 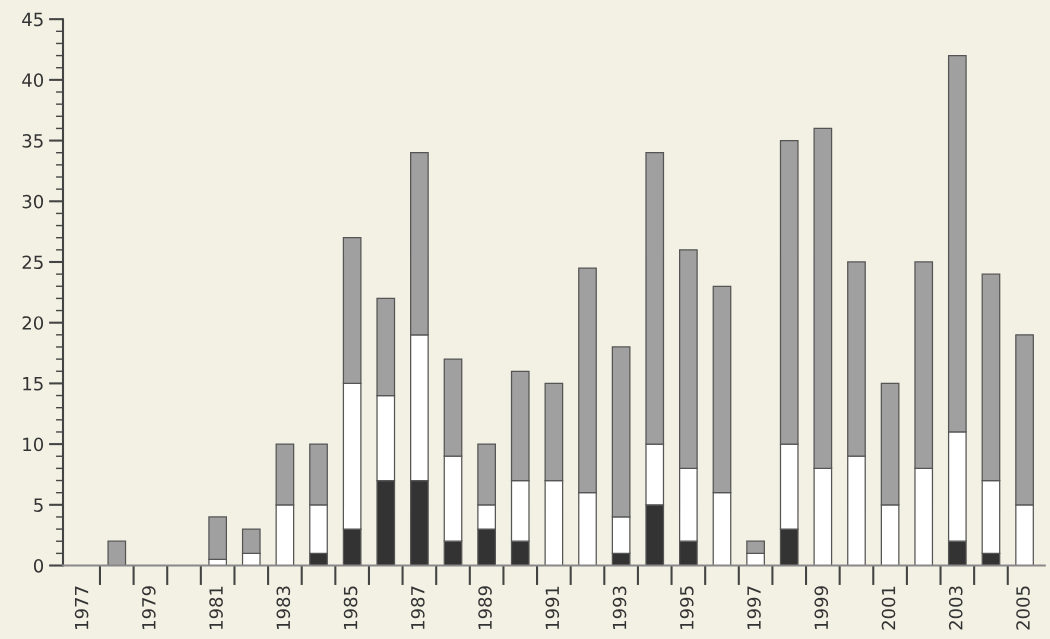 What do you see at coordinates (686, 607) in the screenshot?
I see `x-tick-label: 1995` at bounding box center [686, 607].